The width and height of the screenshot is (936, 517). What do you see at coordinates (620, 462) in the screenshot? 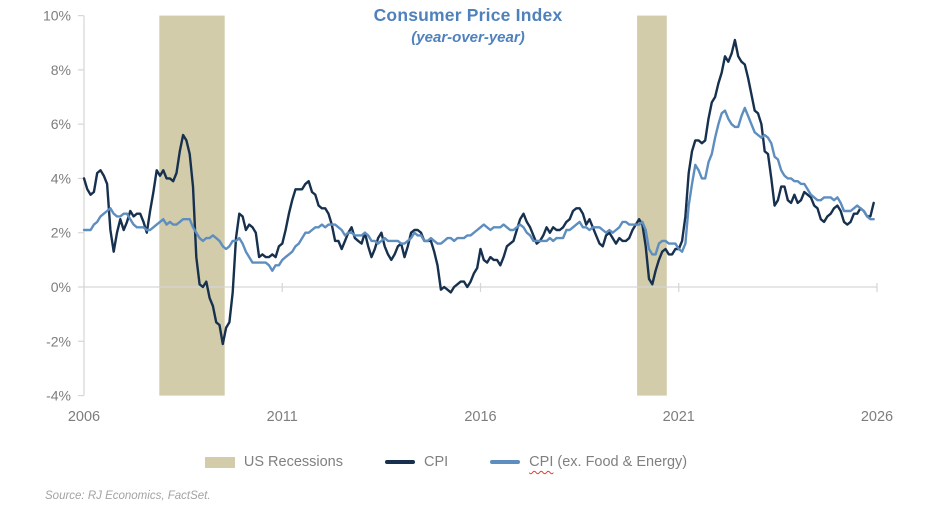
I see `legend-label-core-cpi-rest: (ex. Food & Energy)` at bounding box center [620, 462].